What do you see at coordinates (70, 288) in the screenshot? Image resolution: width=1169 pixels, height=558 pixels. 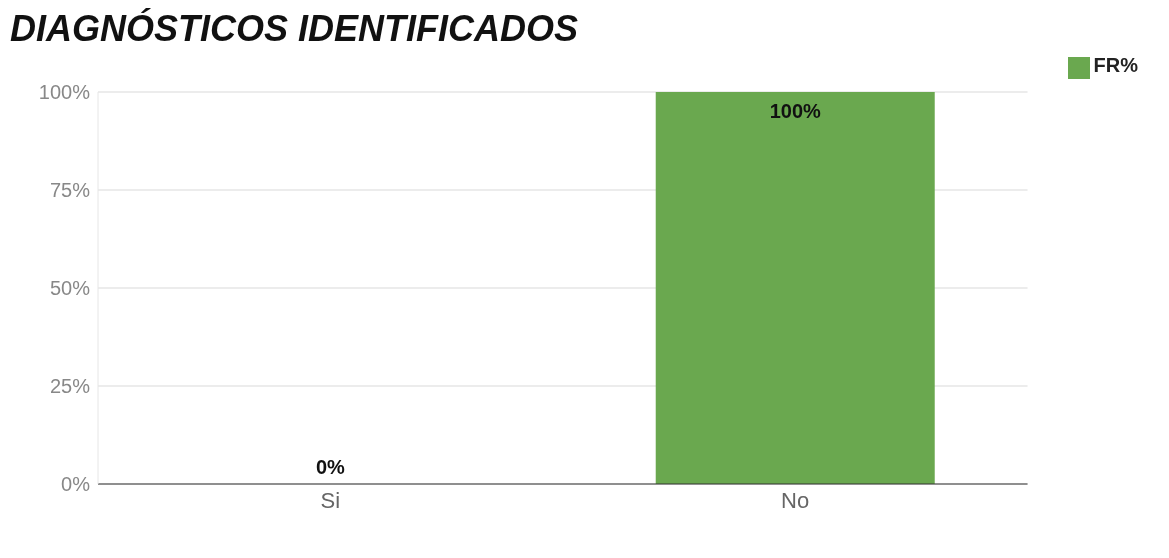 I see `y-tick-label: 50%` at bounding box center [70, 288].